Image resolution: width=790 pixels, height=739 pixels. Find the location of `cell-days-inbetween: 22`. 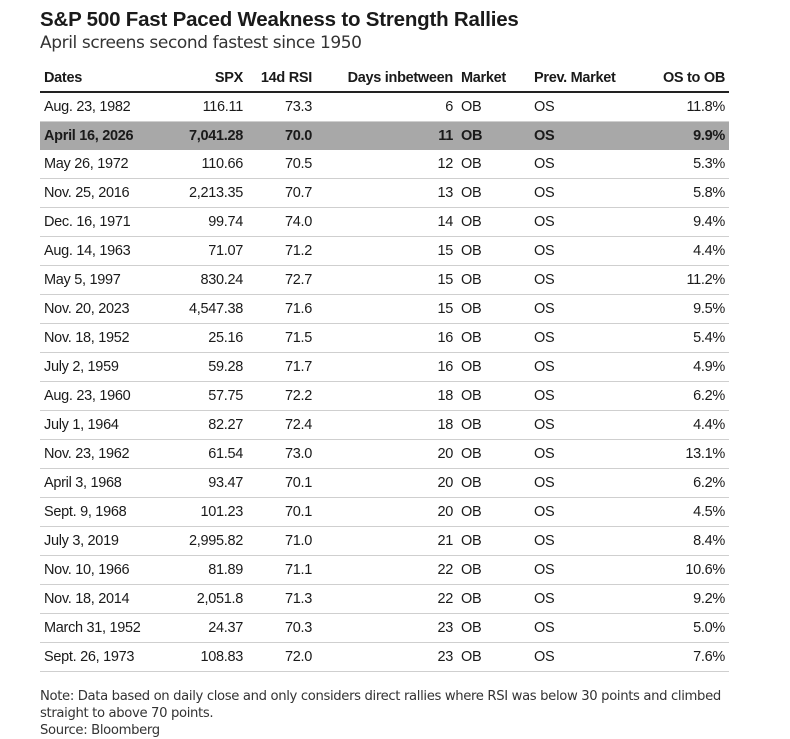

cell-days-inbetween: 22 is located at coordinates (386, 570).